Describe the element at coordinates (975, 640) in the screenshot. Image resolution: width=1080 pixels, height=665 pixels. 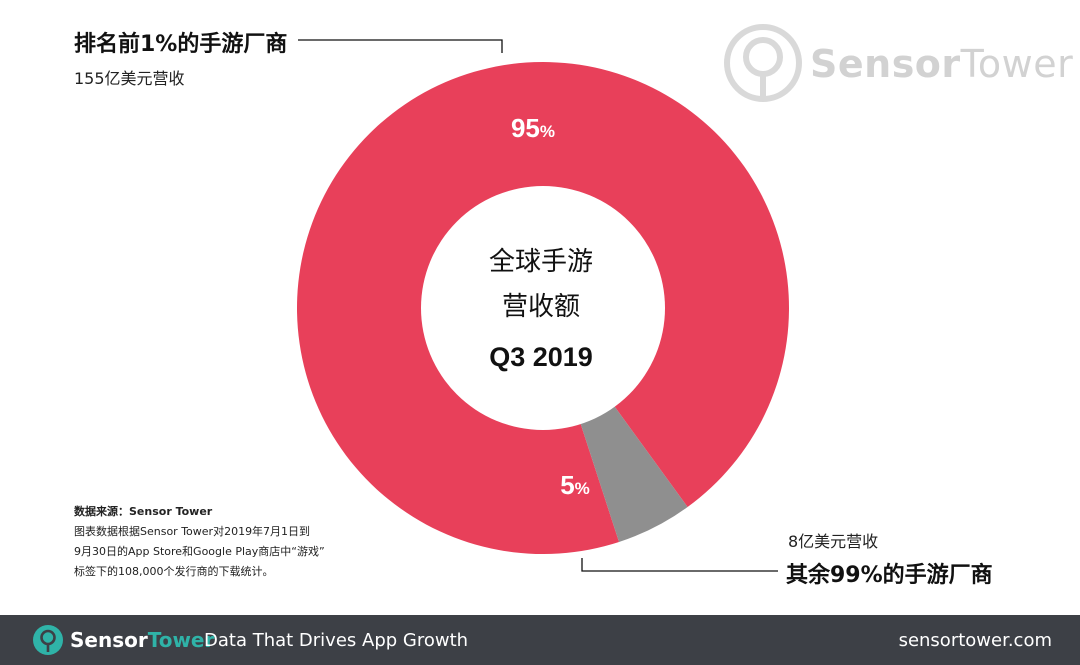
I see `footer-site-link: sensortower.com` at that location.